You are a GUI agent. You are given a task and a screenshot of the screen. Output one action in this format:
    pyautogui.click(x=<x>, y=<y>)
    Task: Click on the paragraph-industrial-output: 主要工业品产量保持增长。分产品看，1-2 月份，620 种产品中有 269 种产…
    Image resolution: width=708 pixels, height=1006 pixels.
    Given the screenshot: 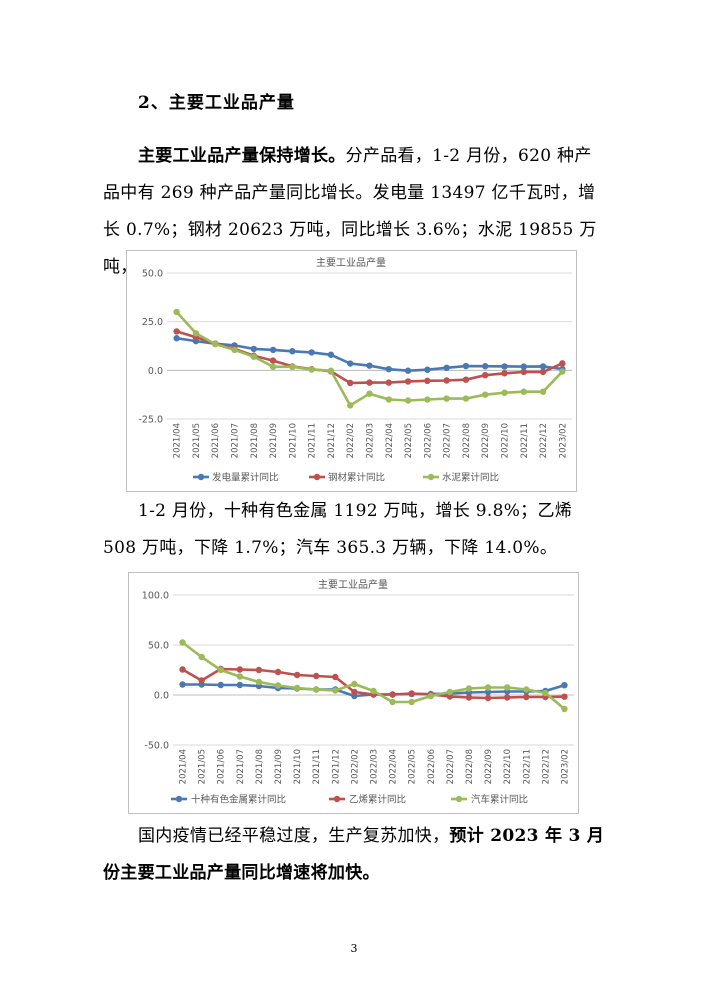 What is the action you would take?
    pyautogui.click(x=355, y=212)
    